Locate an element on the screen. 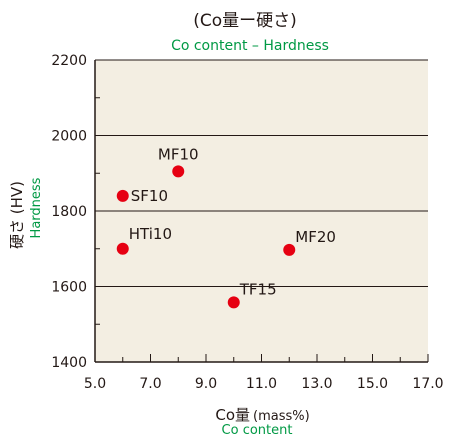 This screenshot has height=439, width=453. data-label-mf20: MF20 is located at coordinates (315, 237).